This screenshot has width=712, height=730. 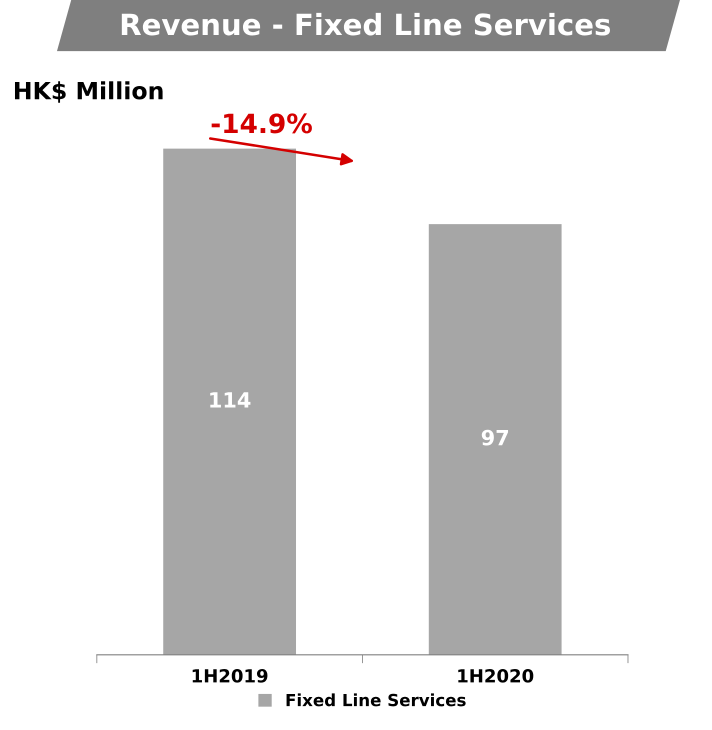 What do you see at coordinates (230, 676) in the screenshot?
I see `x-tick-label: 1H2019` at bounding box center [230, 676].